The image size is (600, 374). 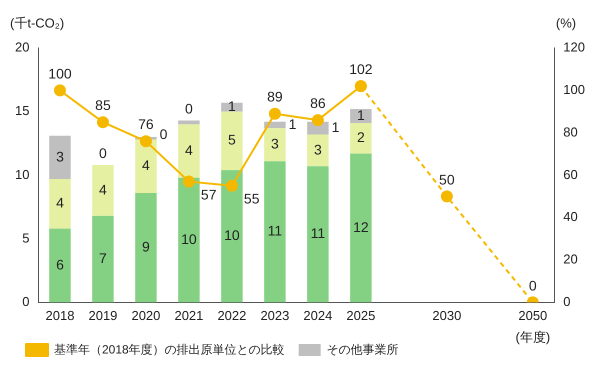 I want to click on y-tick-label: 20, so click(x=22, y=47).